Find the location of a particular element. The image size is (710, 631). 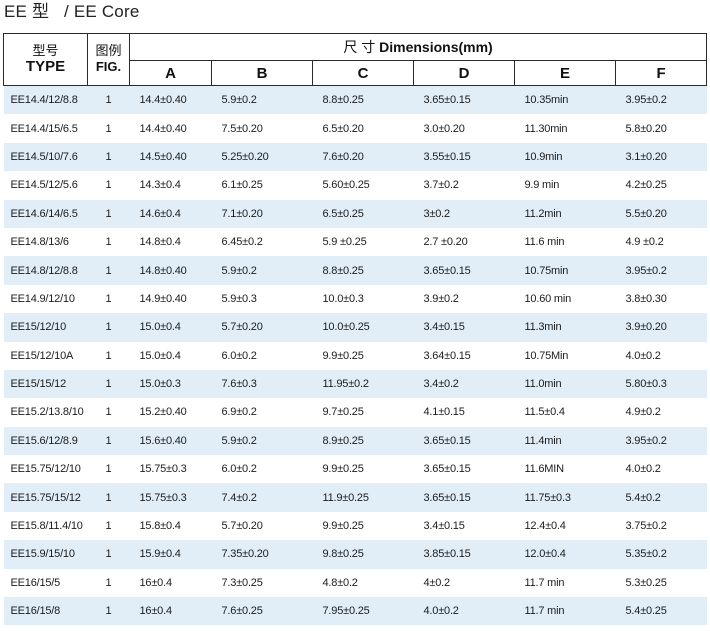

header-col-b: B is located at coordinates (262, 73).